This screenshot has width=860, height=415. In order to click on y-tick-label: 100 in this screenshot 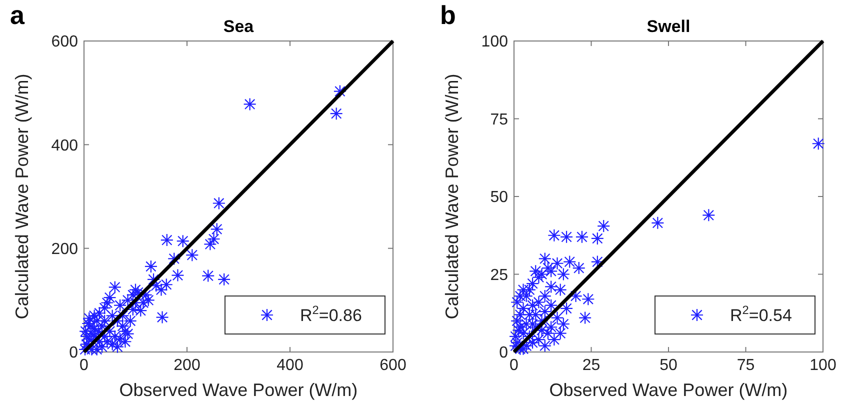, I will do `click(494, 42)`.